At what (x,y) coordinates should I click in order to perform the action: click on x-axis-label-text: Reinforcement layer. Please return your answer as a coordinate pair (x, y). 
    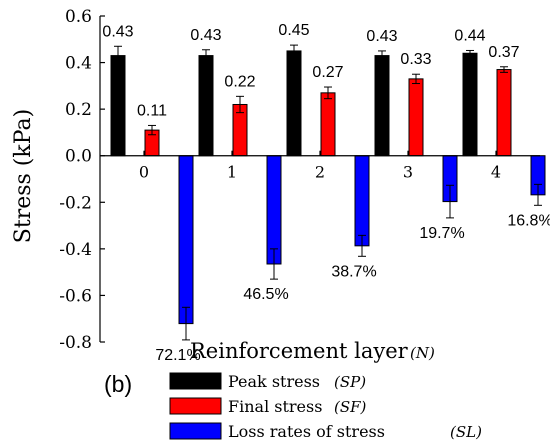
    Looking at the image, I should click on (299, 351).